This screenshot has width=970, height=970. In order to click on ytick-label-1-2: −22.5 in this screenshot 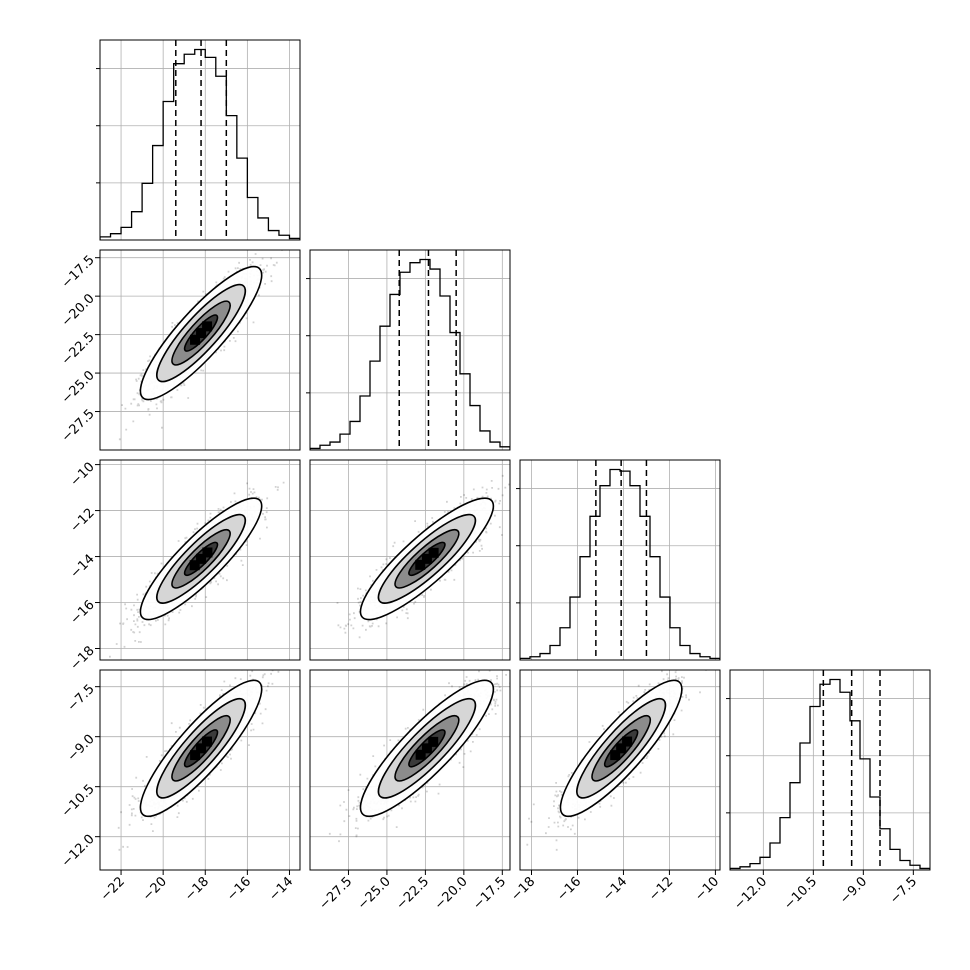, I will do `click(78, 349)`.